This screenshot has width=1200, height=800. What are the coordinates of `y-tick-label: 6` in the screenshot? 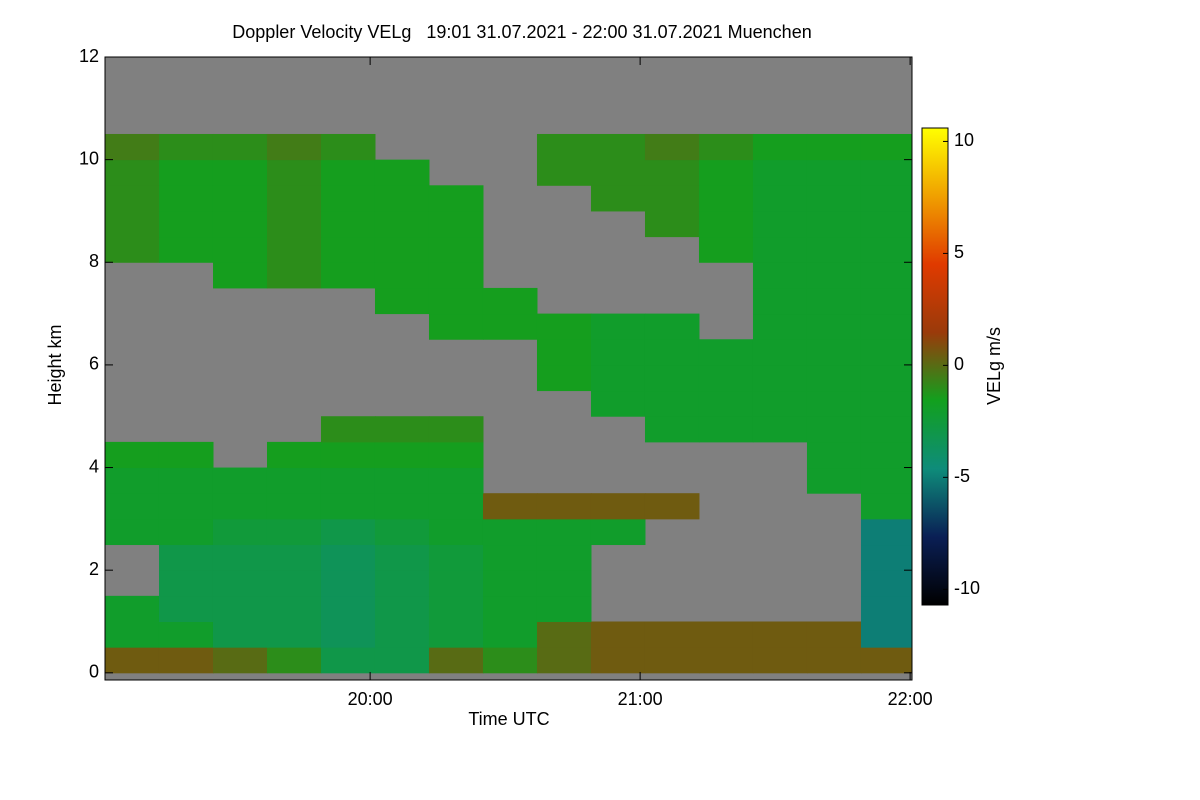 It's located at (94, 364).